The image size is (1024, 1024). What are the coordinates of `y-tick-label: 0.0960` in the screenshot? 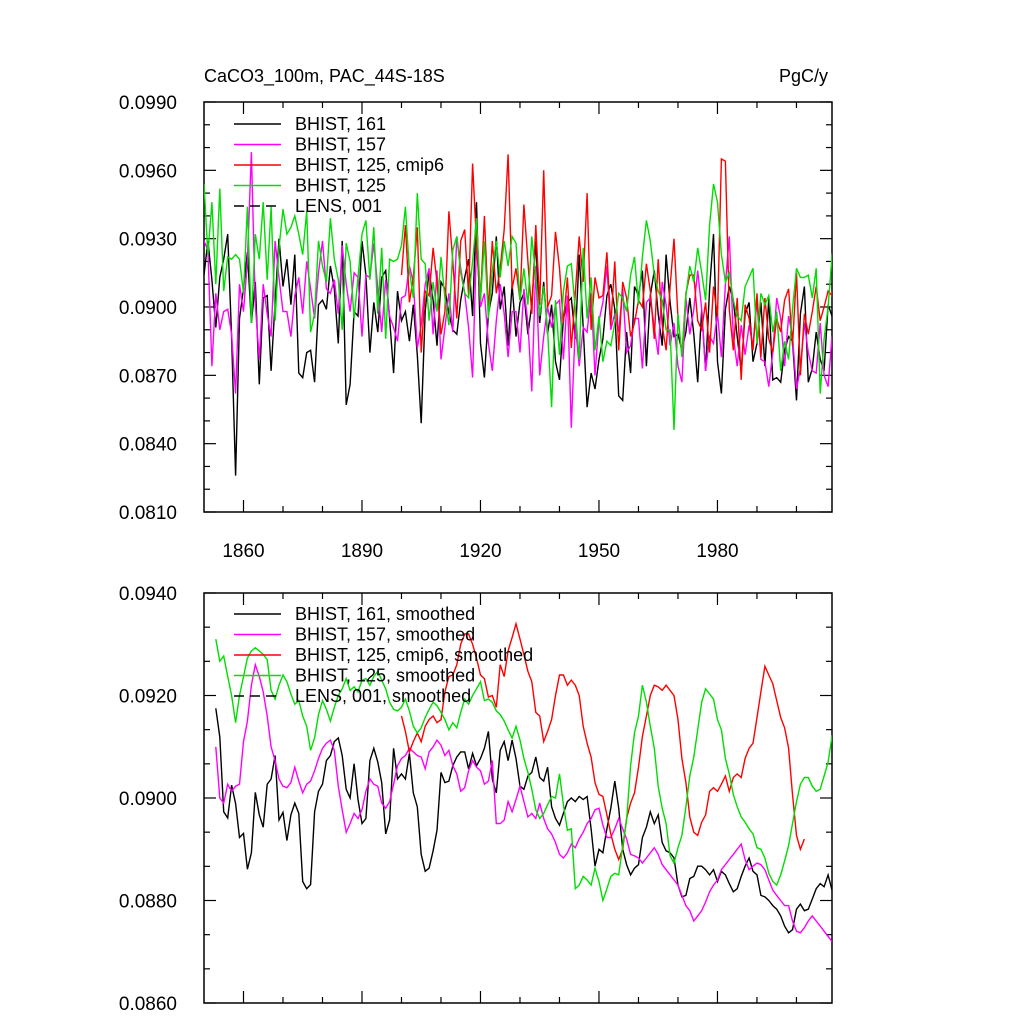 It's located at (148, 171).